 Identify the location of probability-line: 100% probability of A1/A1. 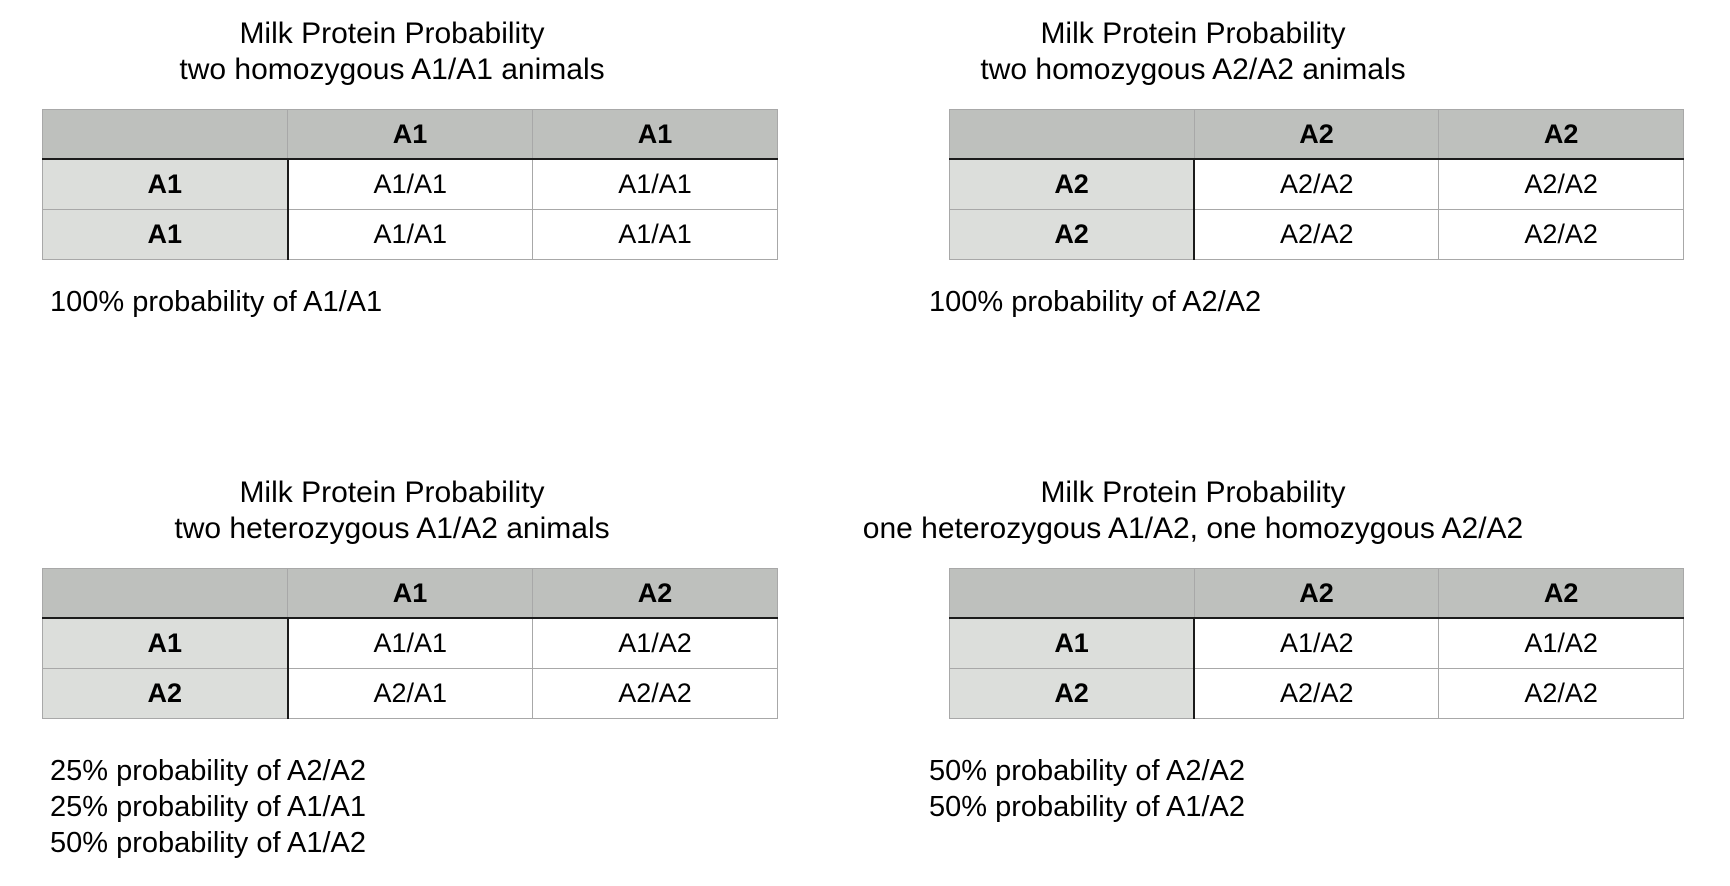
(216, 302).